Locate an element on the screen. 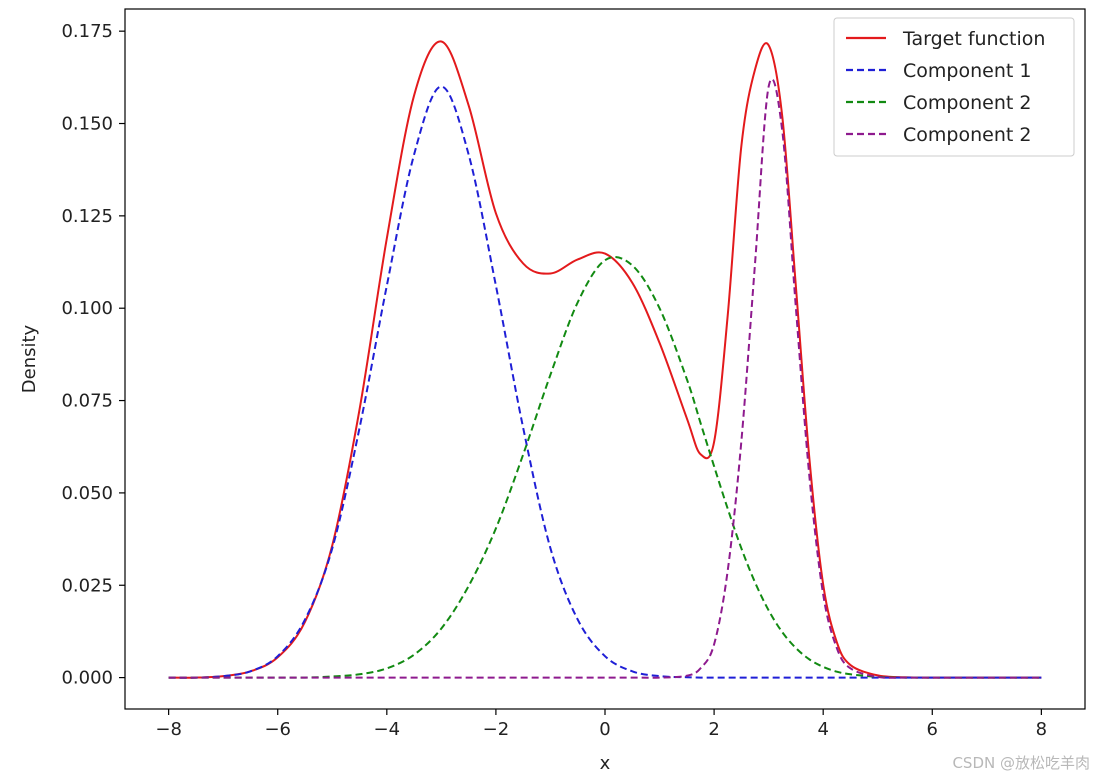 This screenshot has width=1096, height=778. watermark: CSDN @放松吃羊肉 is located at coordinates (1021, 763).